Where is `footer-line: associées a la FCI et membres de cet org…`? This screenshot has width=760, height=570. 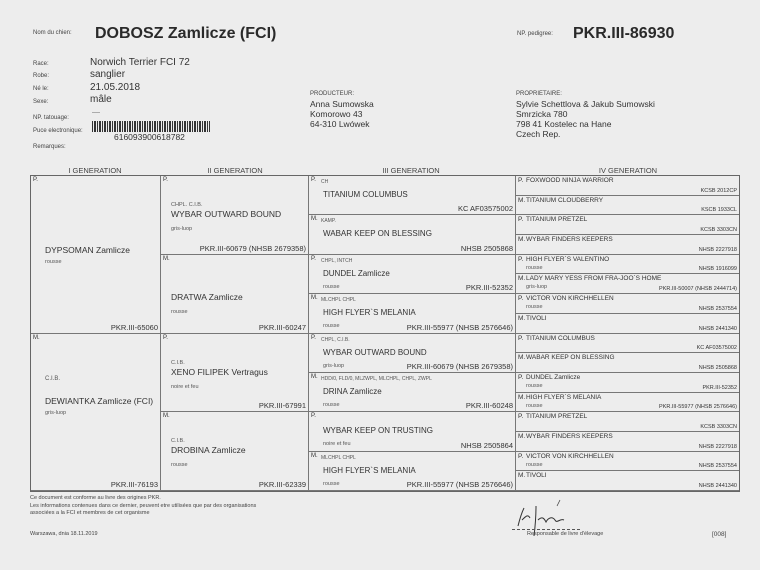
footer-line: associées a la FCI et membres de cet org… is located at coordinates (90, 513).